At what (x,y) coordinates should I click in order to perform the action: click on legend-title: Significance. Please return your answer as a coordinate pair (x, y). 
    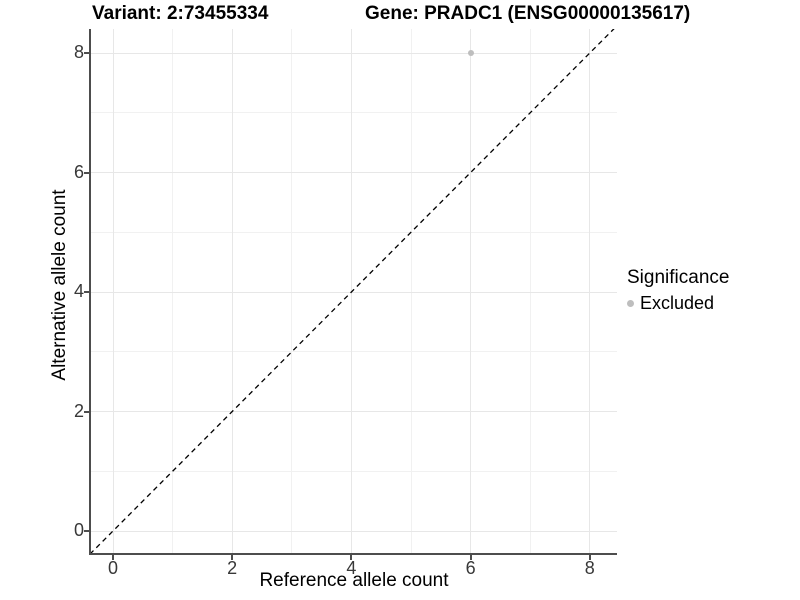
    Looking at the image, I should click on (678, 277).